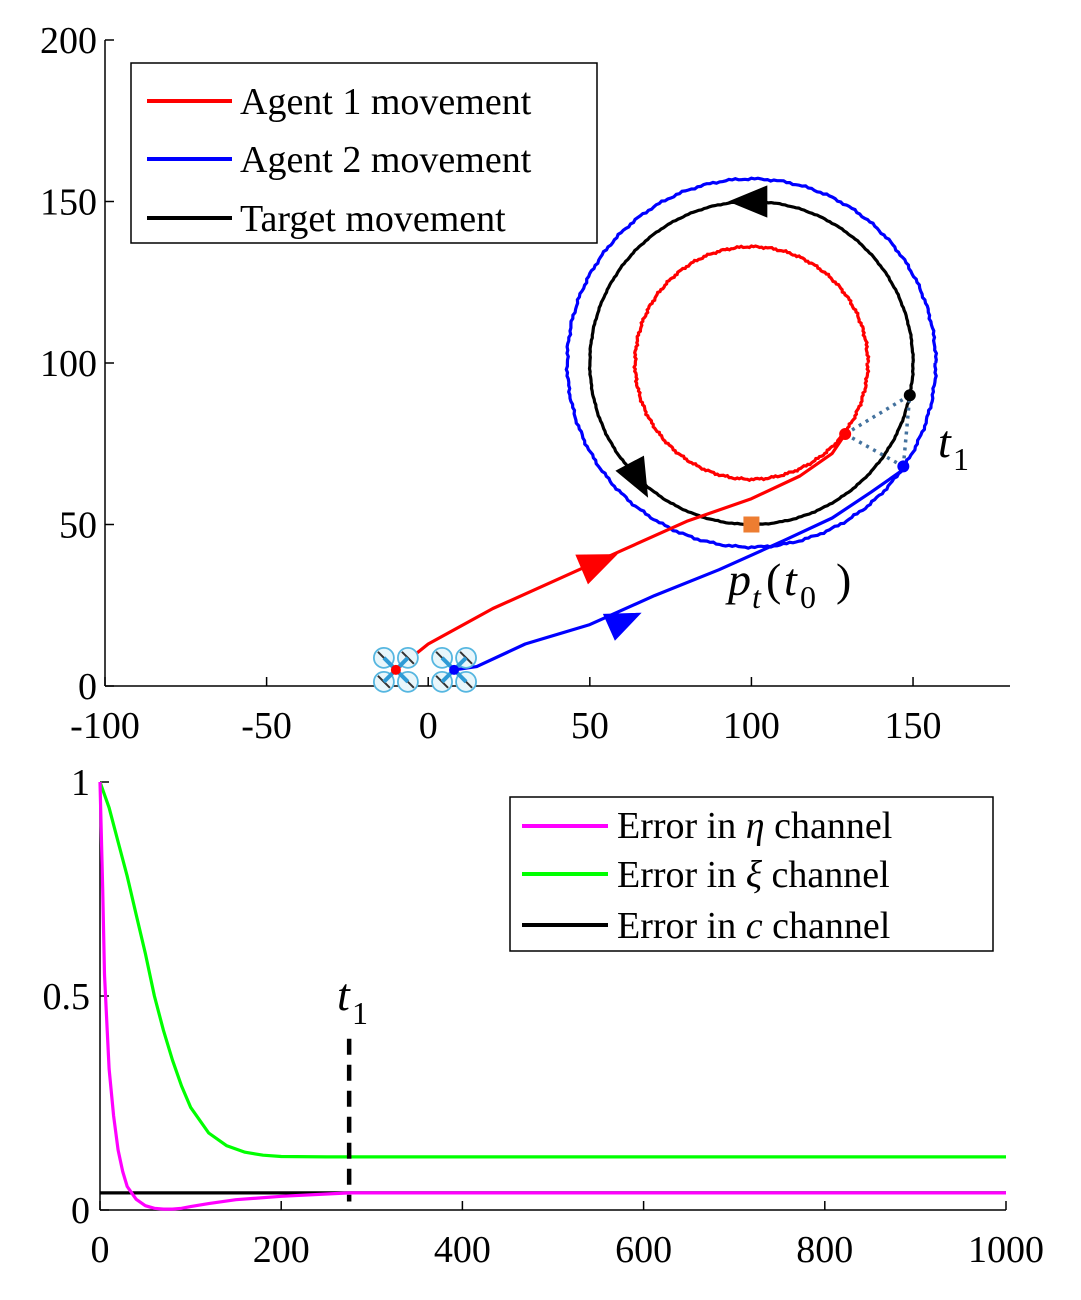  What do you see at coordinates (68, 203) in the screenshot?
I see `trajectory-y-tick-label: 150` at bounding box center [68, 203].